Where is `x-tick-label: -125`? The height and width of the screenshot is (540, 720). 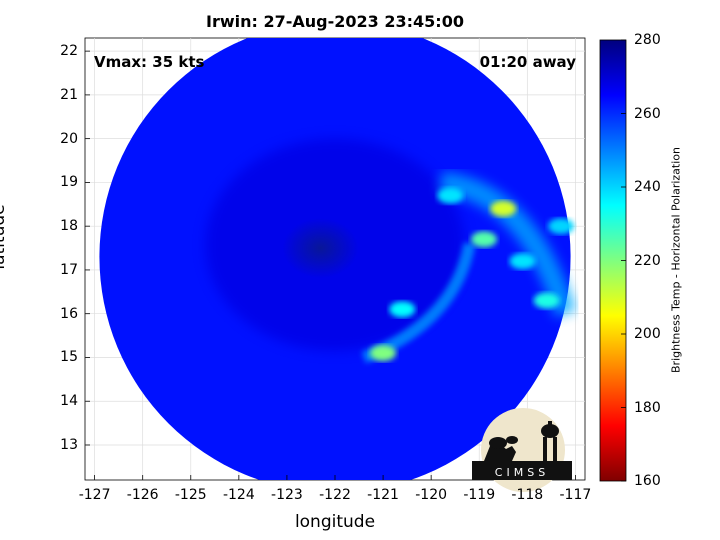 x-tick-label: -125 is located at coordinates (190, 495).